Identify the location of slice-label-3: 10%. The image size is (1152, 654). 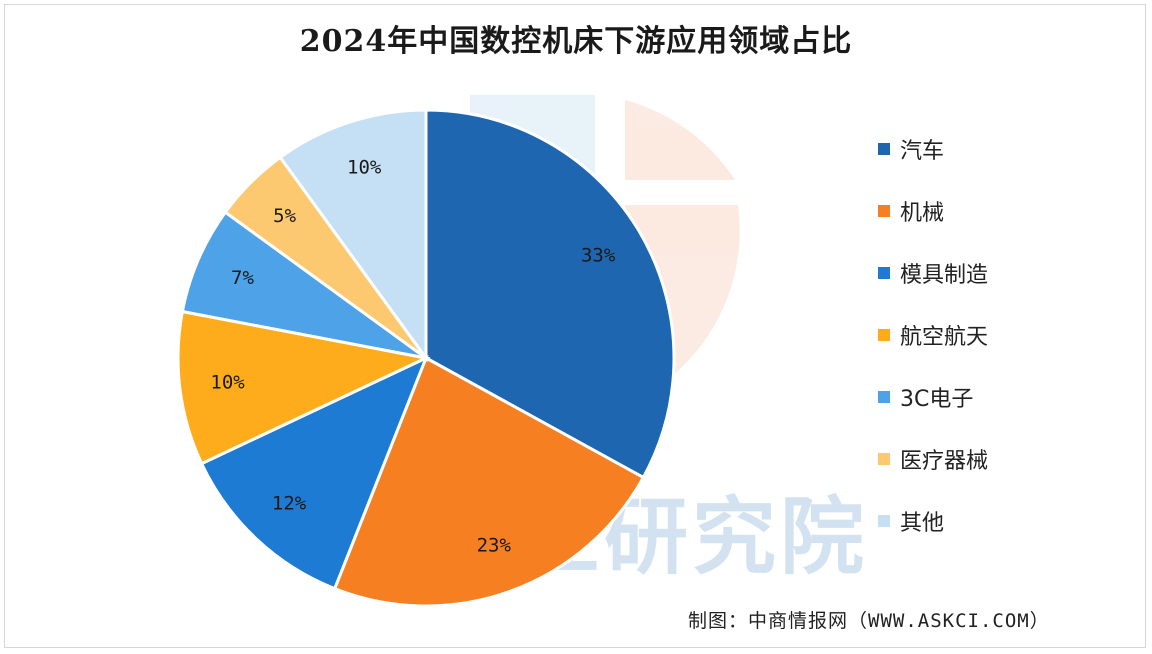
(227, 383).